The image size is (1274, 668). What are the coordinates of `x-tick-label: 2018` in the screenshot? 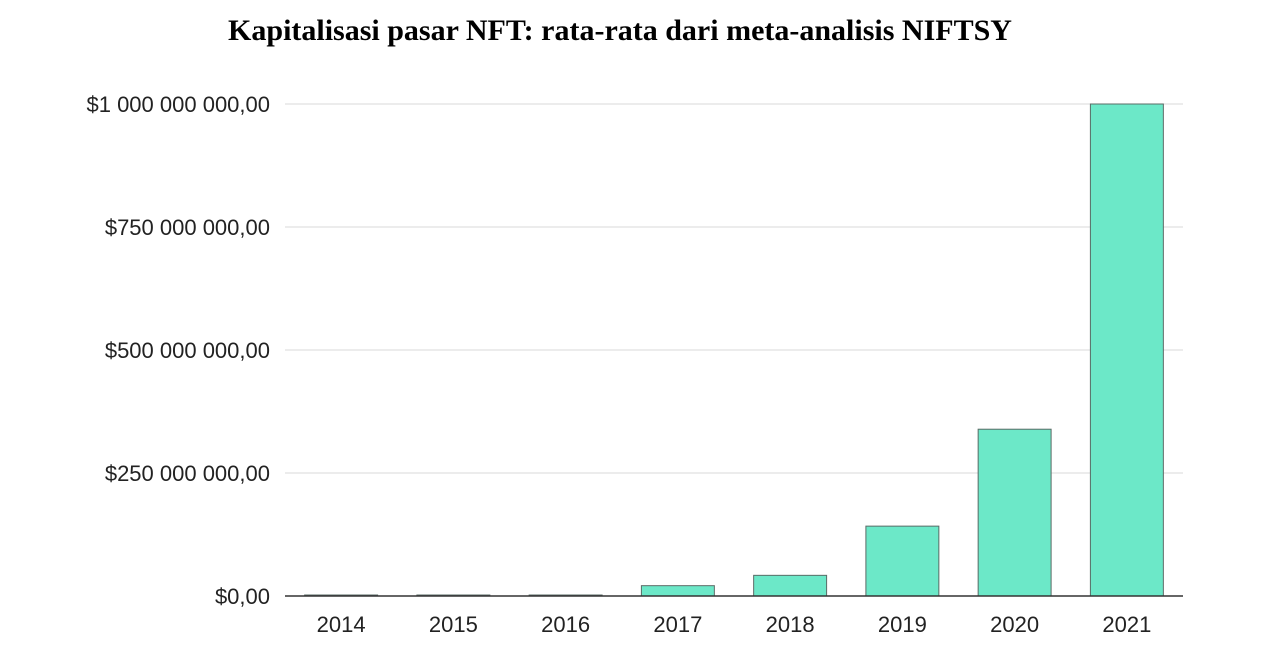 It's located at (790, 624).